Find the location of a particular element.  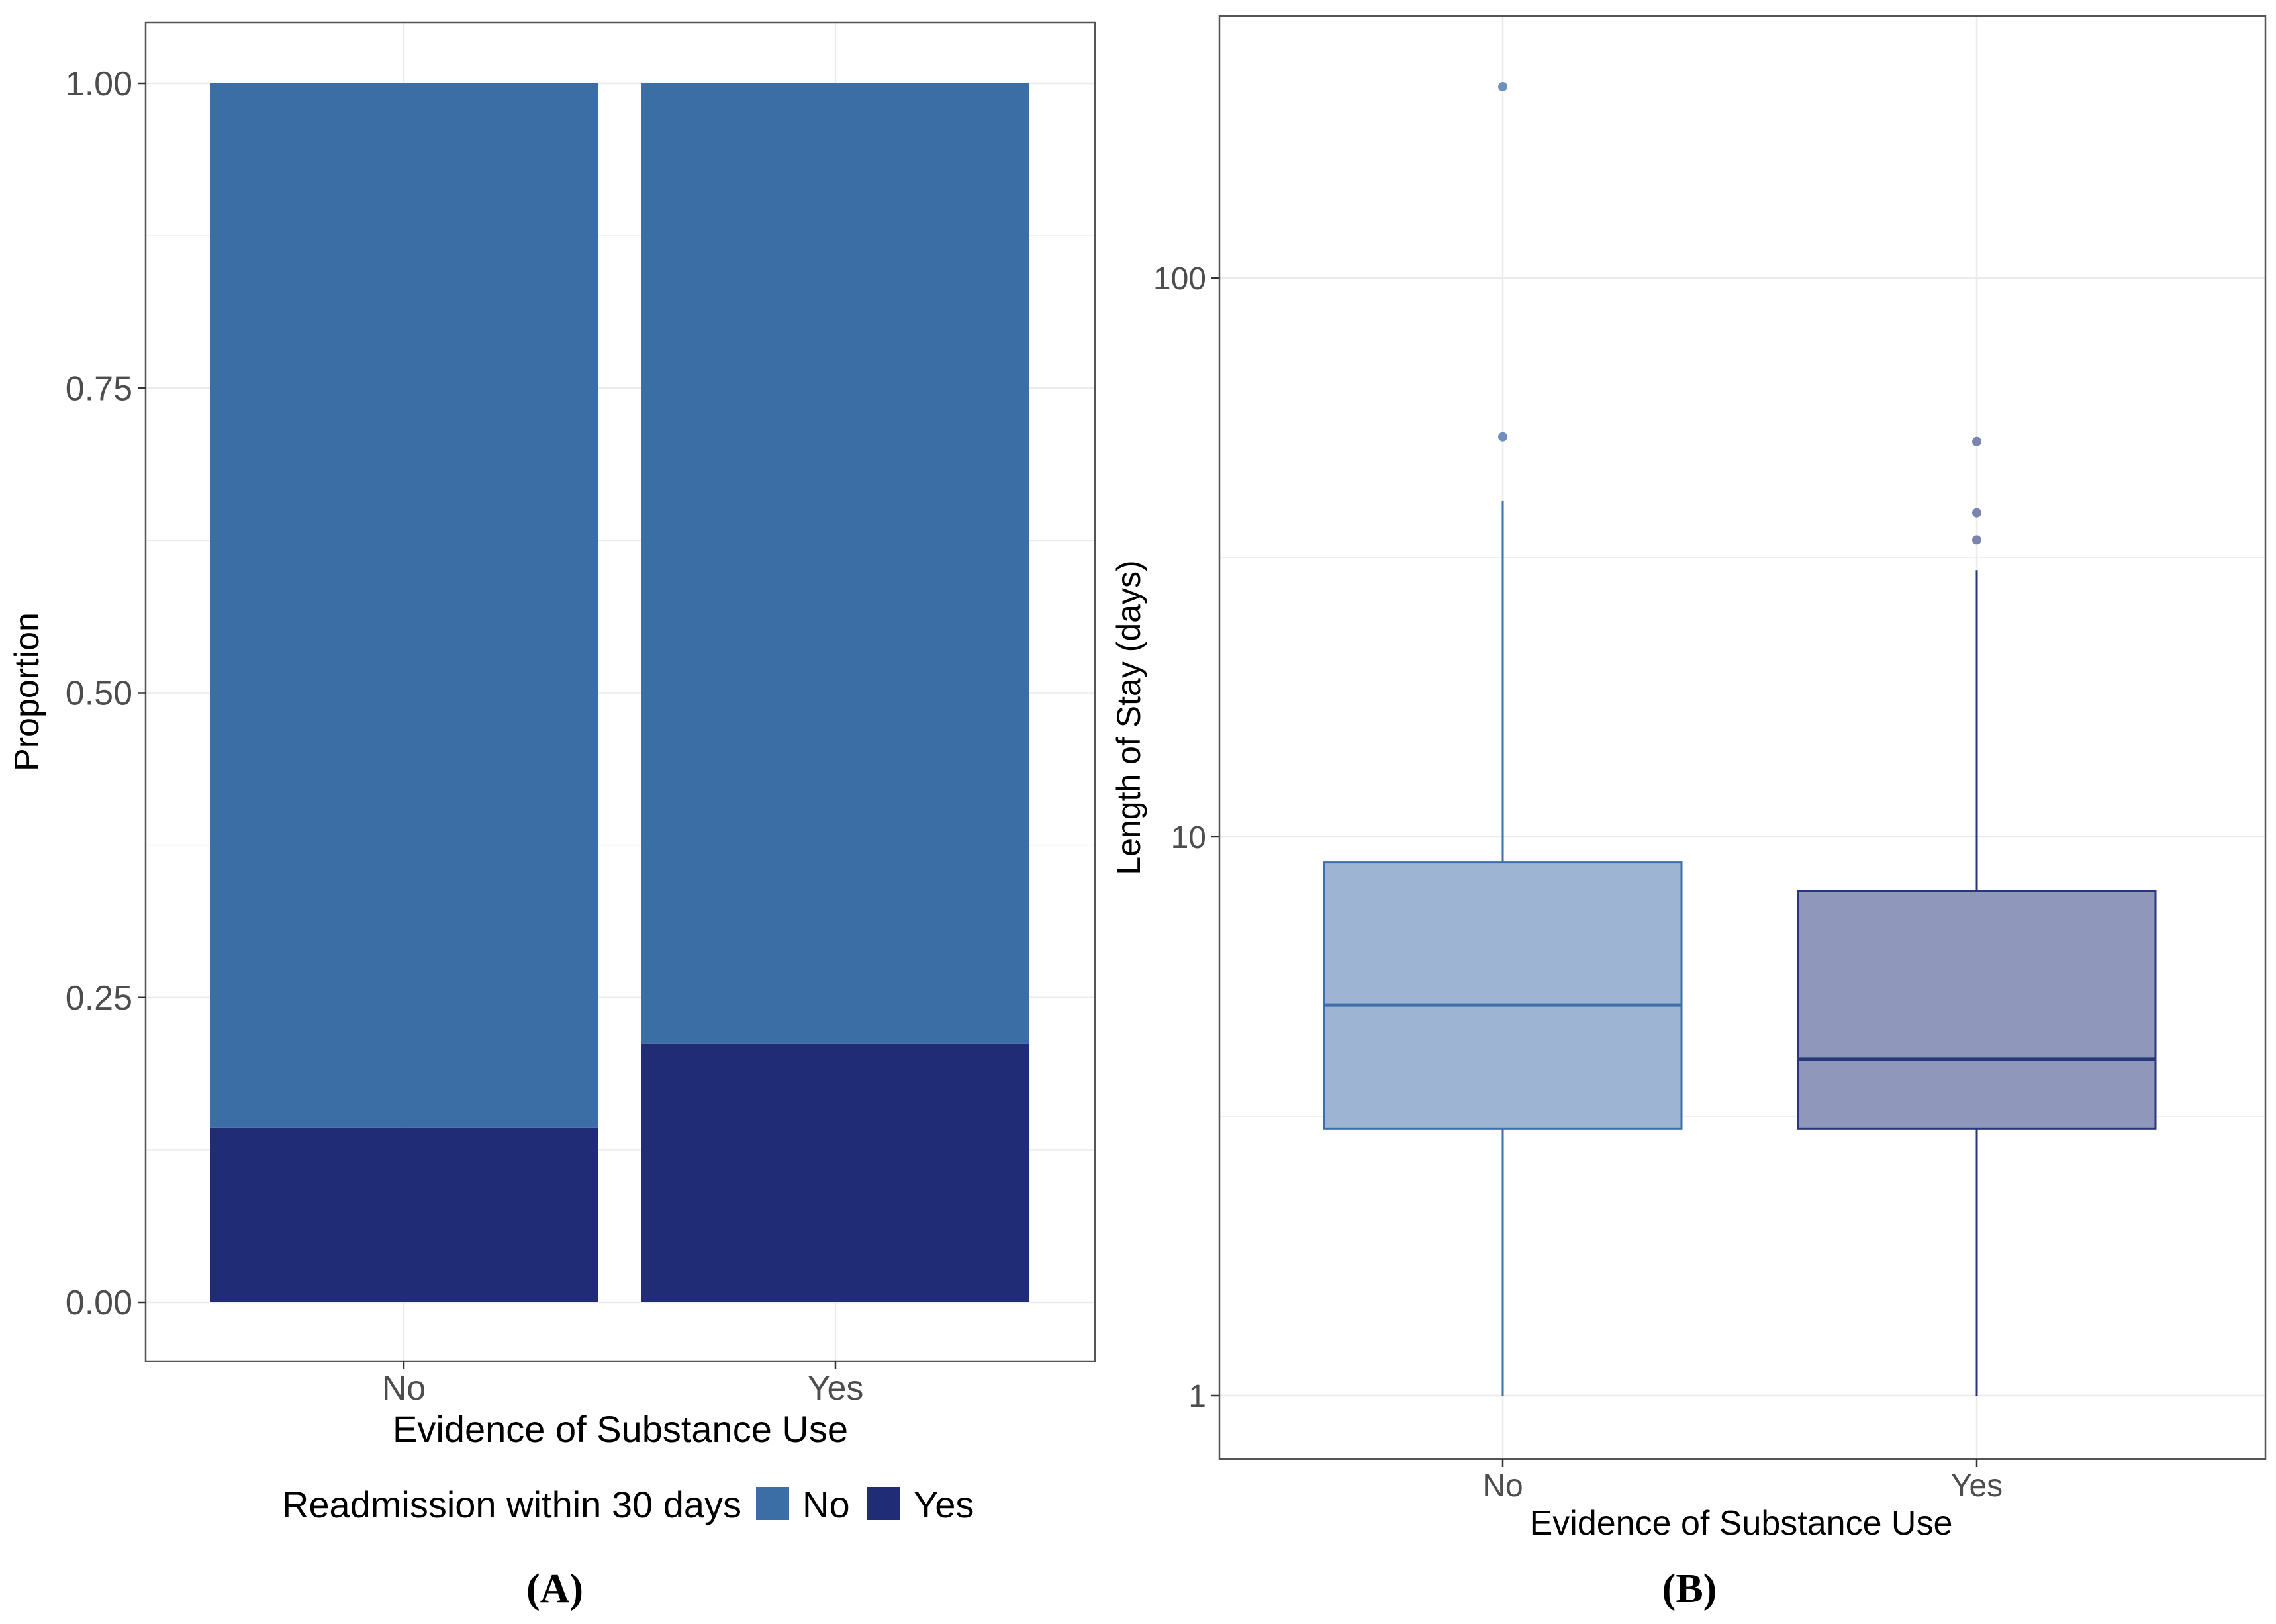

panel-b-caption: (B) is located at coordinates (1689, 1588).